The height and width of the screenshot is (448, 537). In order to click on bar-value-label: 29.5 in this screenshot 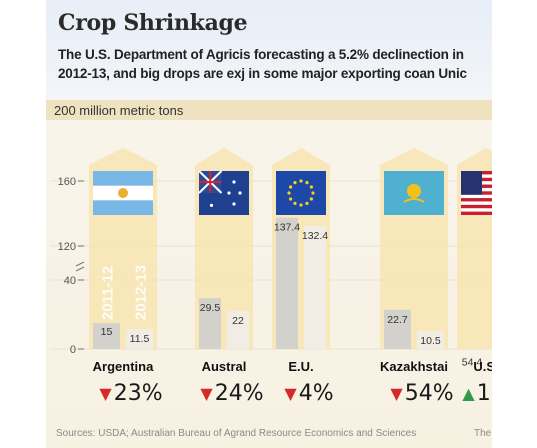, I will do `click(210, 308)`.